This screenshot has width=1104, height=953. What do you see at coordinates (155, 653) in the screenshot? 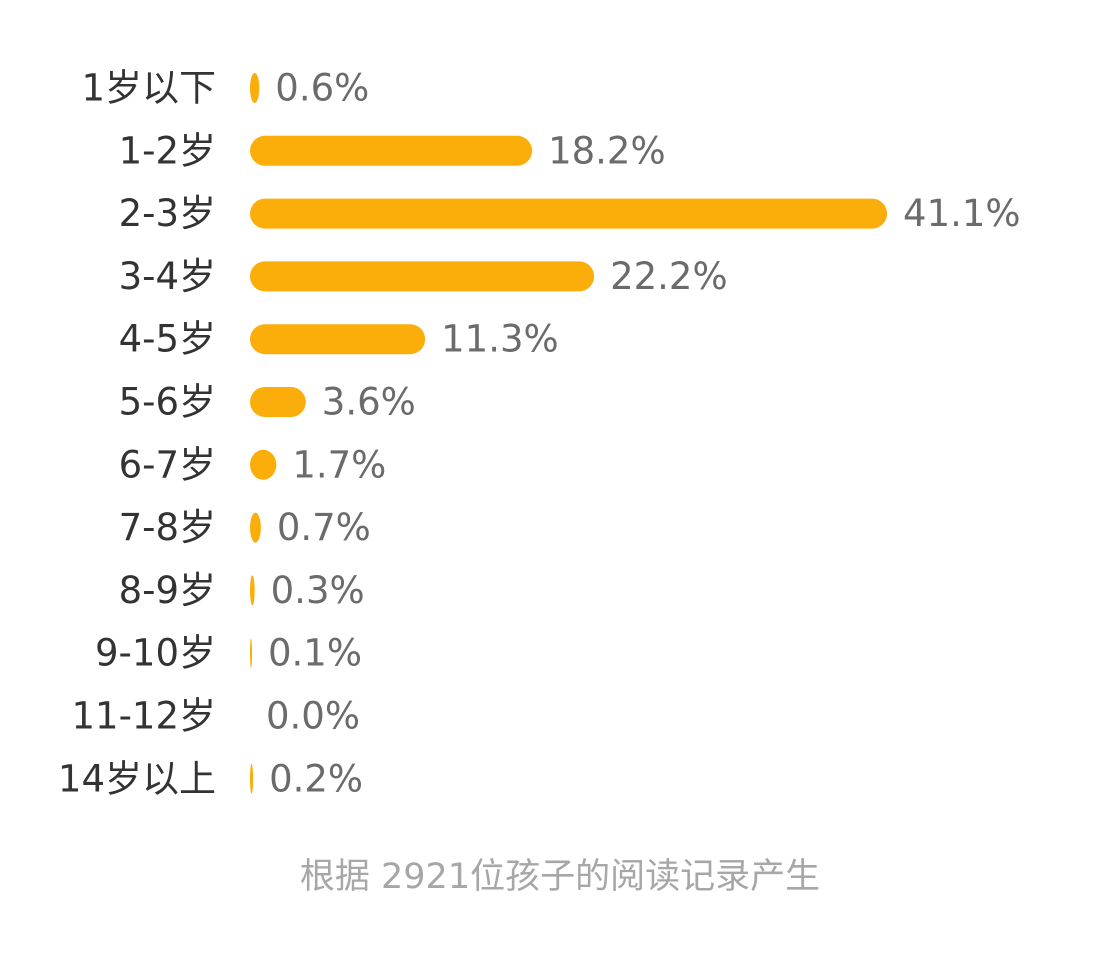
I see `category-label: 9-10岁` at bounding box center [155, 653].